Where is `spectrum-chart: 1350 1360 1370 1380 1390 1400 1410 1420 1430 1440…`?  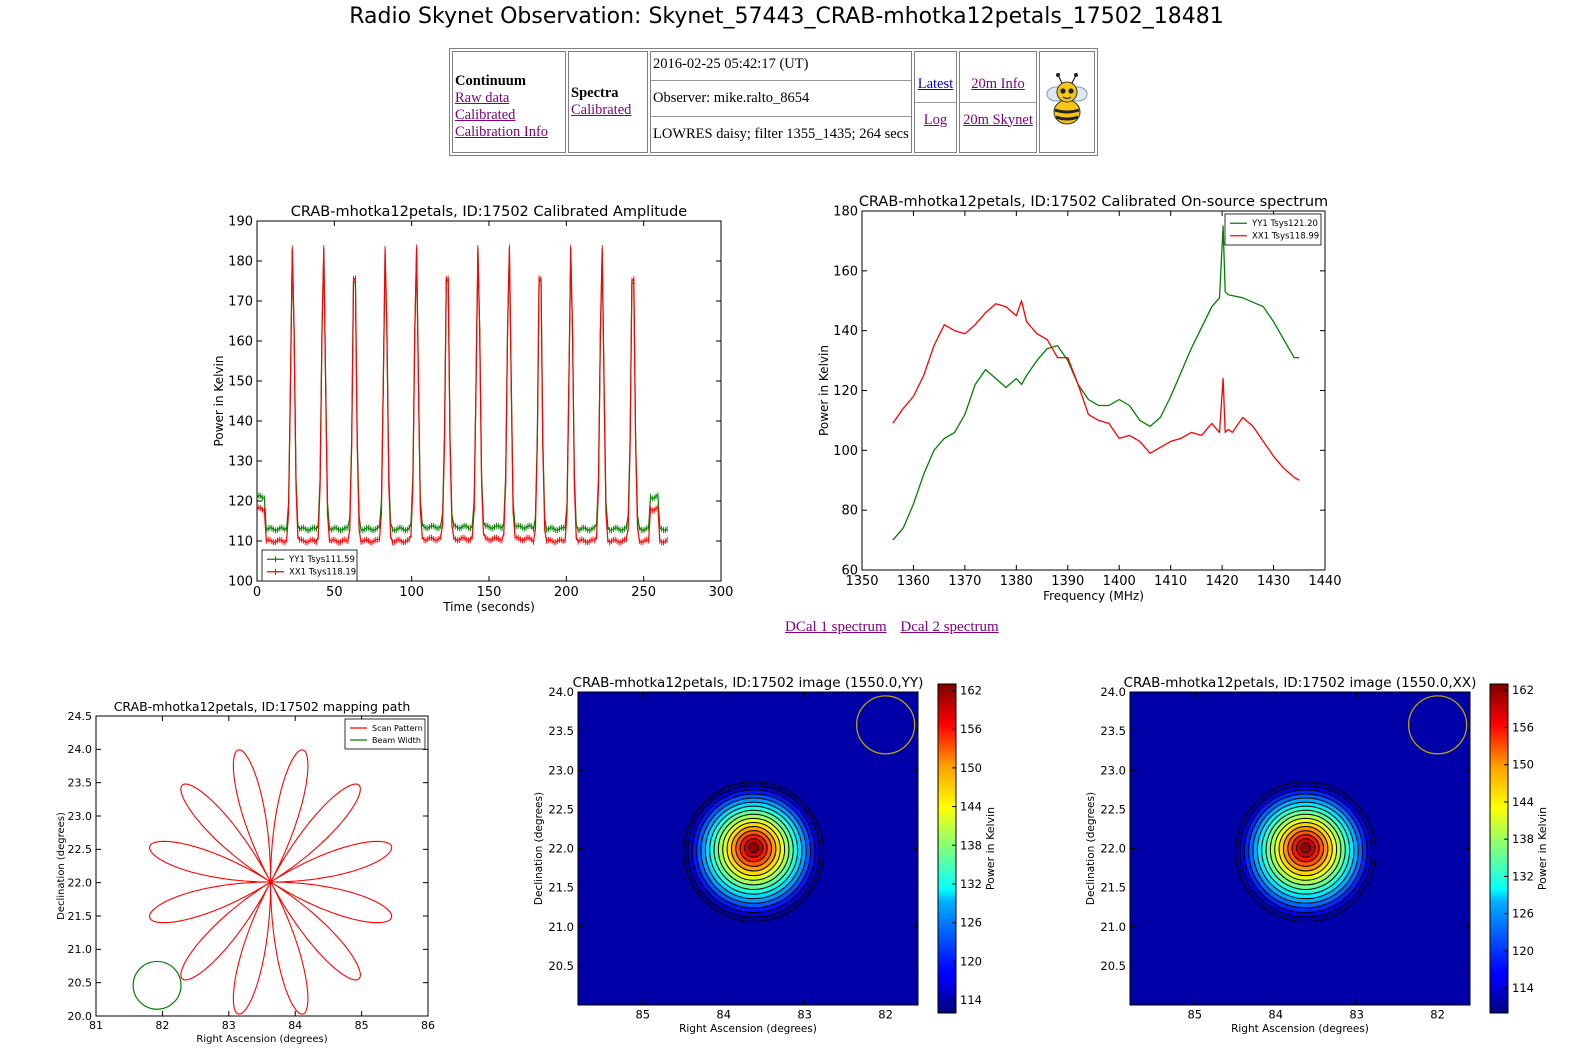
spectrum-chart: 1350 1360 1370 1380 1390 1400 1410 1420 1430 1440… is located at coordinates (1079, 398).